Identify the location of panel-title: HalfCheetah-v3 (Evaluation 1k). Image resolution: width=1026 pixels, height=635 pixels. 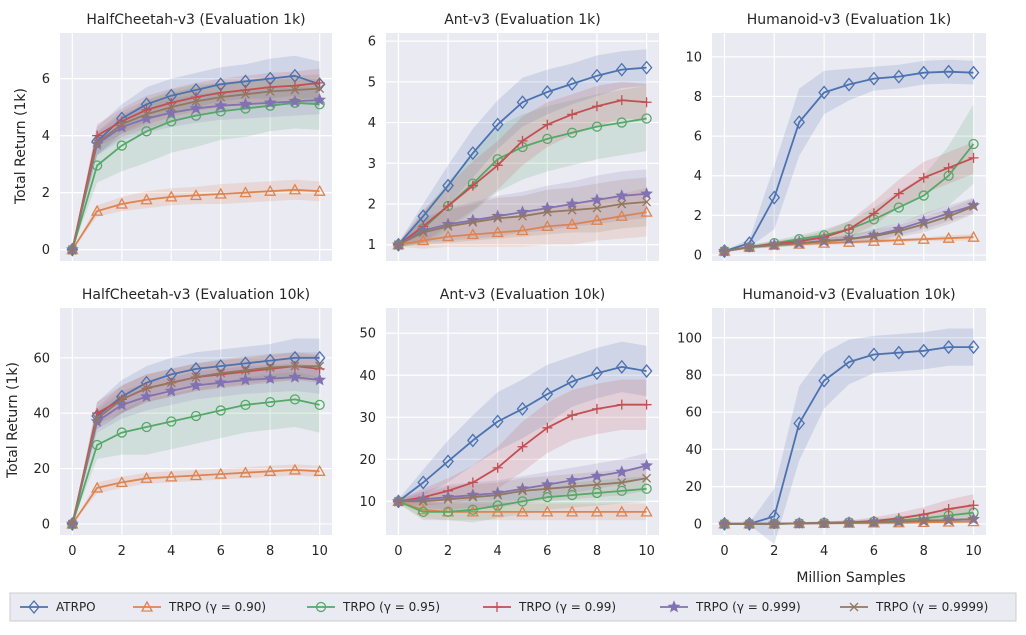
(195, 20).